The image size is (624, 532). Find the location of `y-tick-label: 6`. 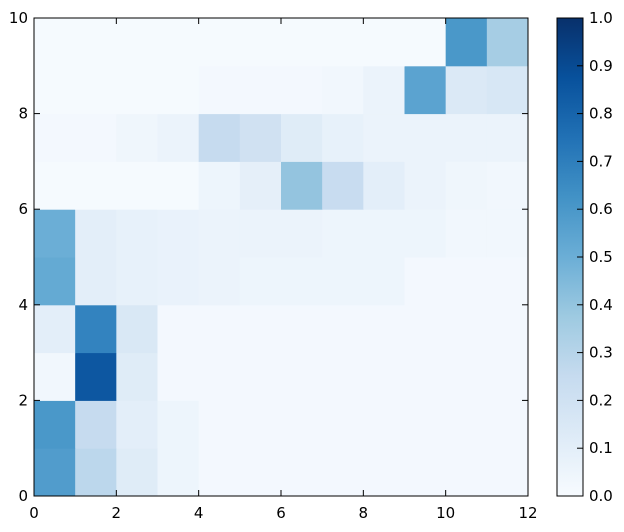

y-tick-label: 6 is located at coordinates (23, 209).